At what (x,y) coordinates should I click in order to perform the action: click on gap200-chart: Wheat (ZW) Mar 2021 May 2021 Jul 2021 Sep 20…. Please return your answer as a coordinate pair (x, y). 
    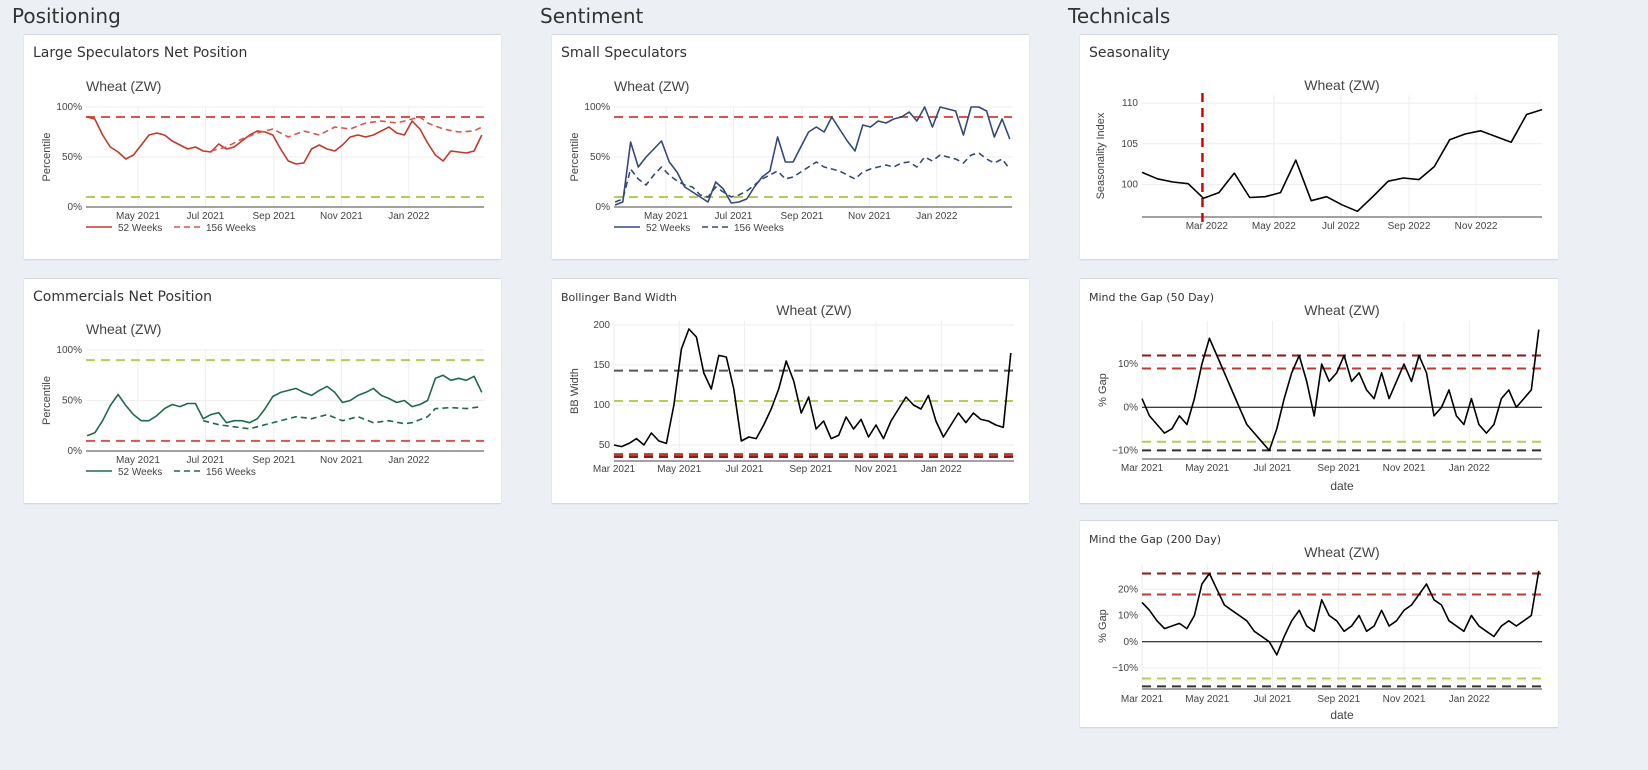
    Looking at the image, I should click on (1319, 624).